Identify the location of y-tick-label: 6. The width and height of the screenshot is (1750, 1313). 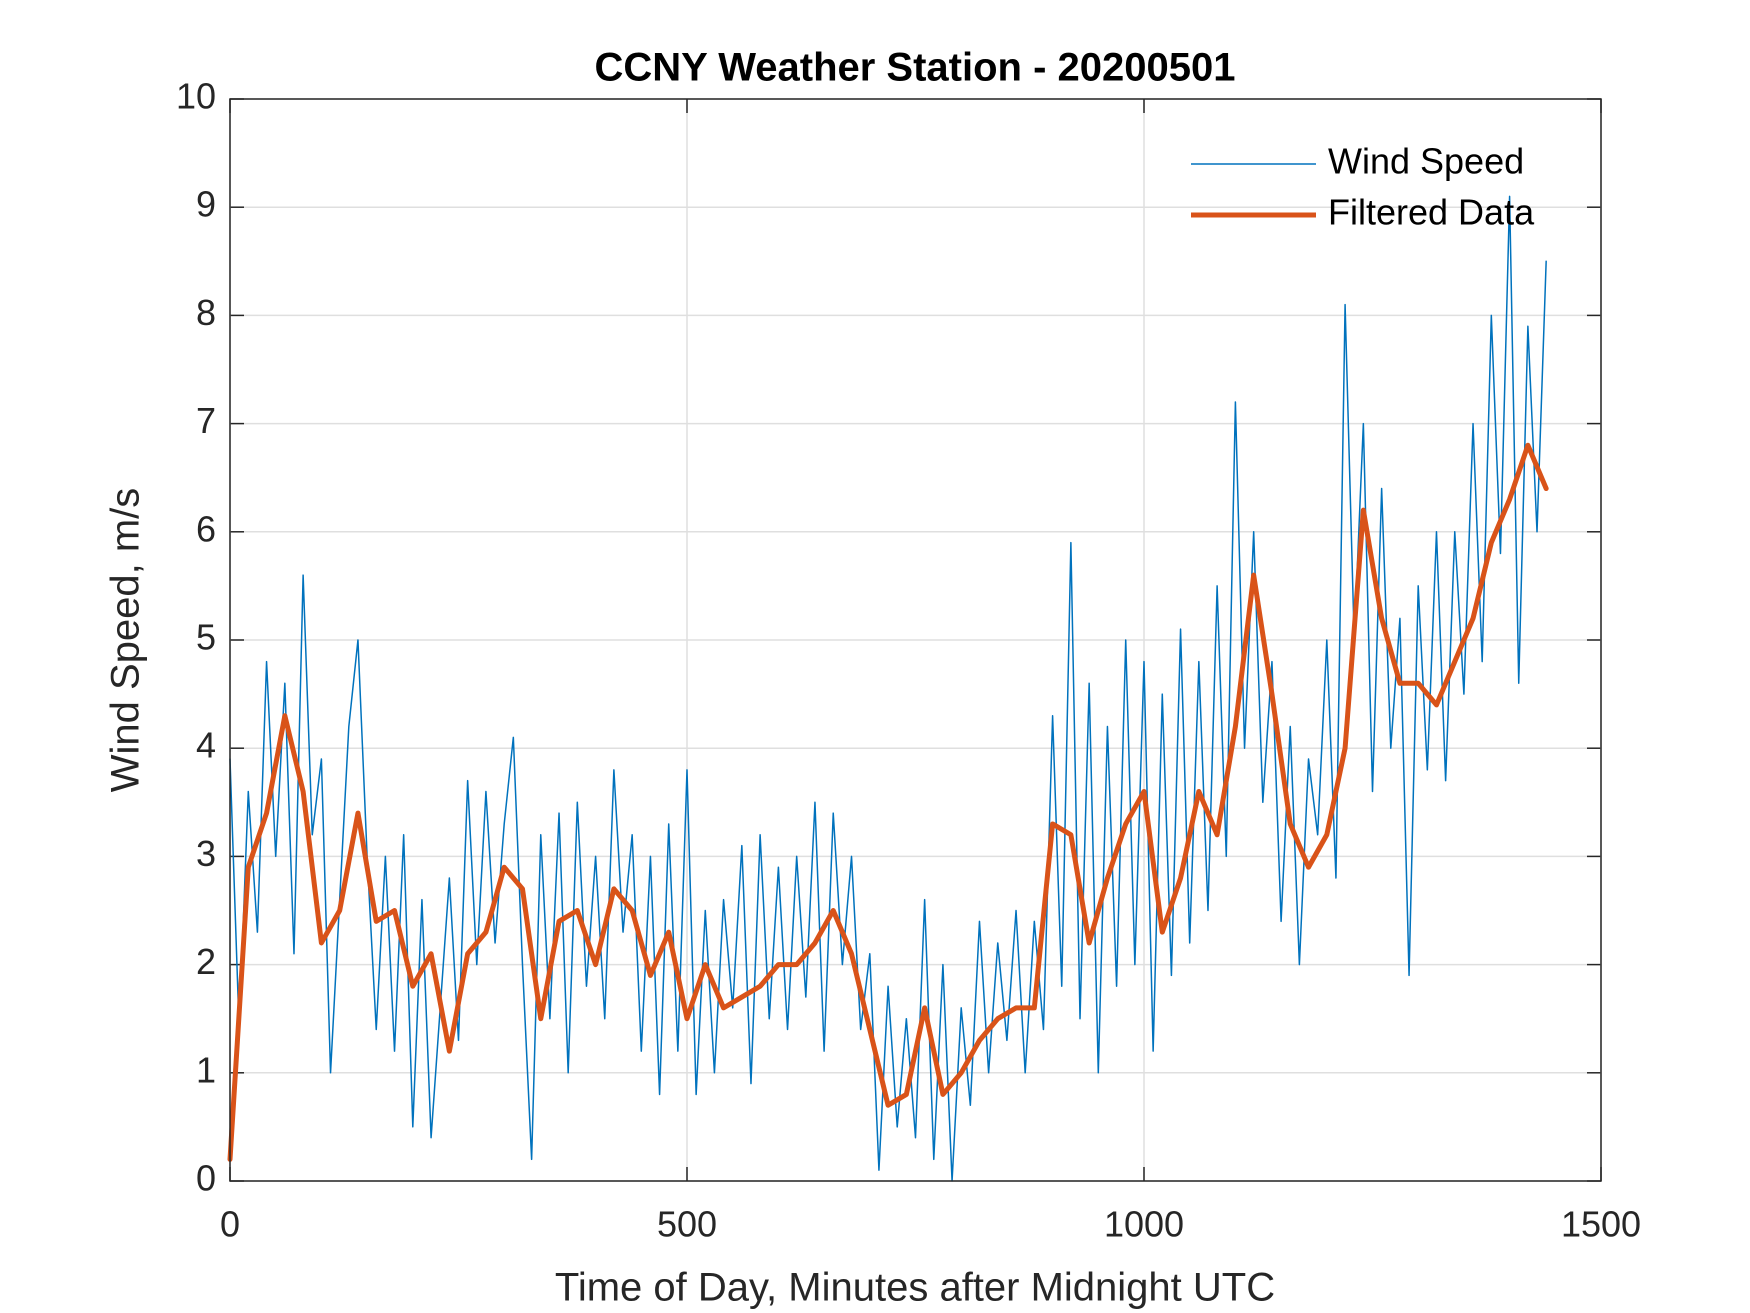
(206, 528).